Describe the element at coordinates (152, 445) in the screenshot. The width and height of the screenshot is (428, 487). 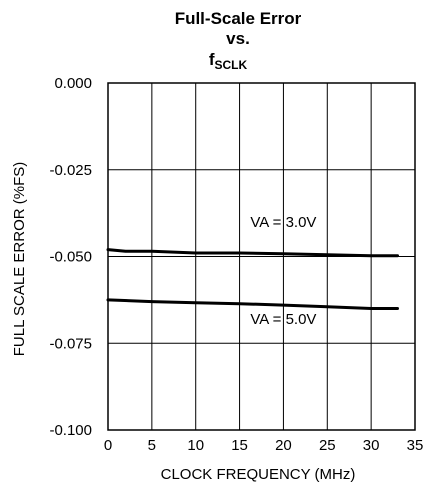
I see `x-tick-label: 5` at that location.